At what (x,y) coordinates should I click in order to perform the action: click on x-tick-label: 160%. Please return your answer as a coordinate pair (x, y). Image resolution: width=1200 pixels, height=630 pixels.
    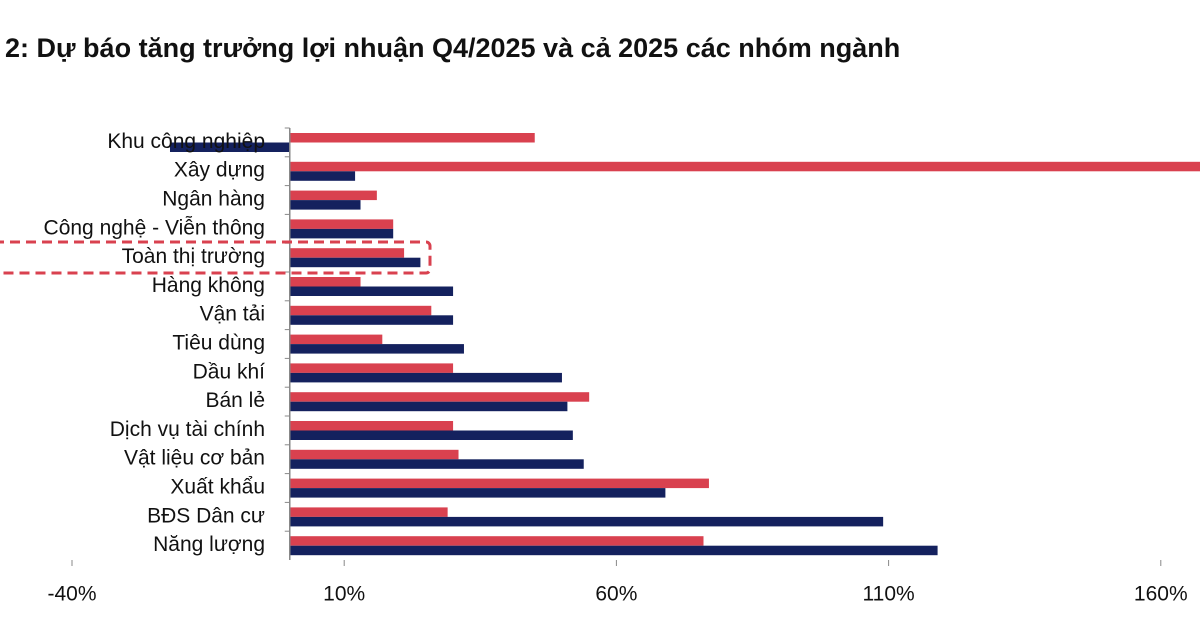
    Looking at the image, I should click on (1161, 594).